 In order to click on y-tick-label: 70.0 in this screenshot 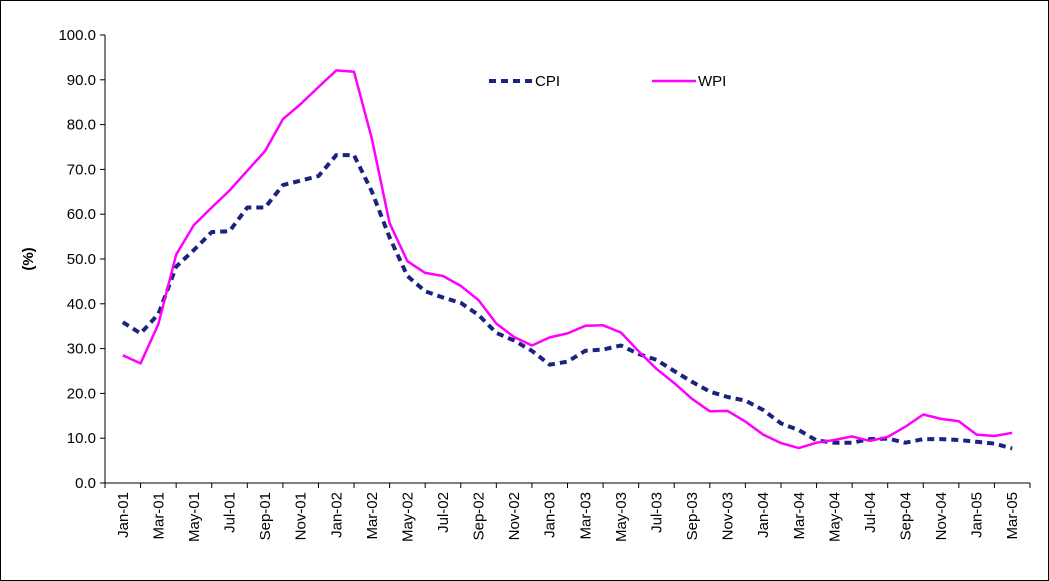, I will do `click(81, 169)`.